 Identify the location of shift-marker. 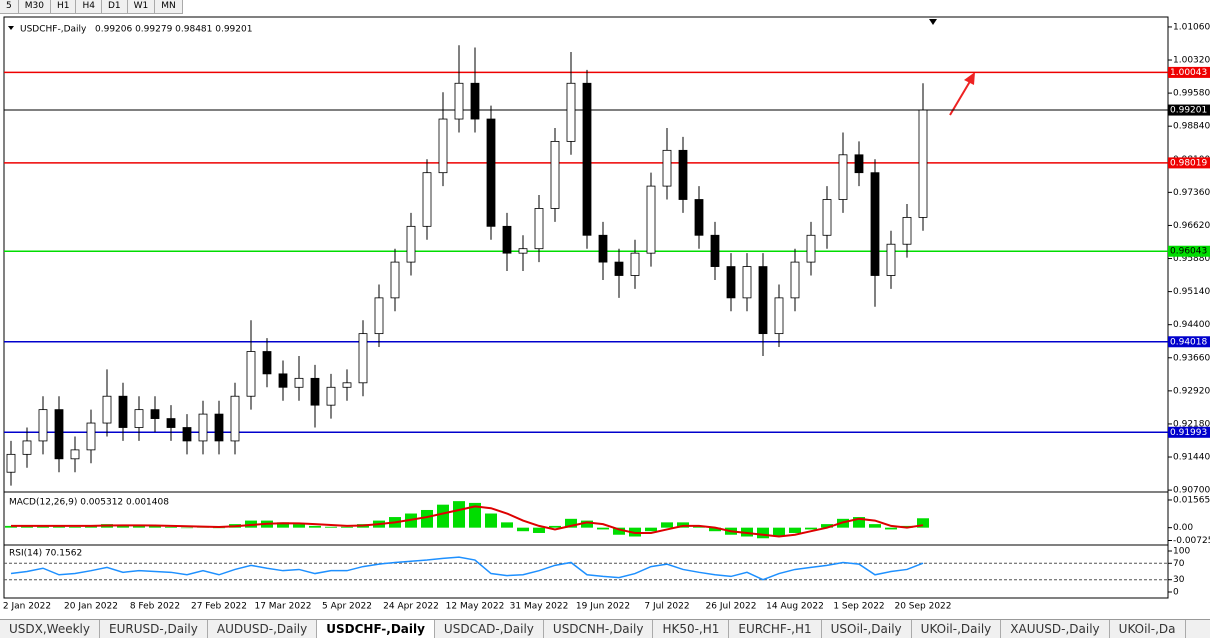
(933, 22).